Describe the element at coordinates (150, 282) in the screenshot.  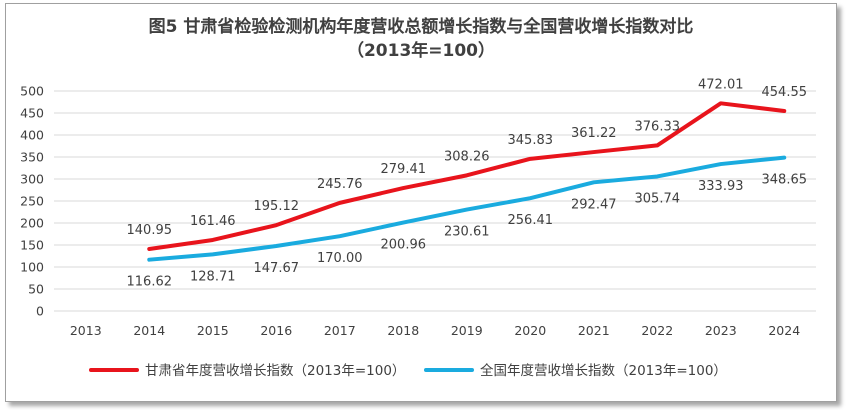
I see `data-label: 116.62` at that location.